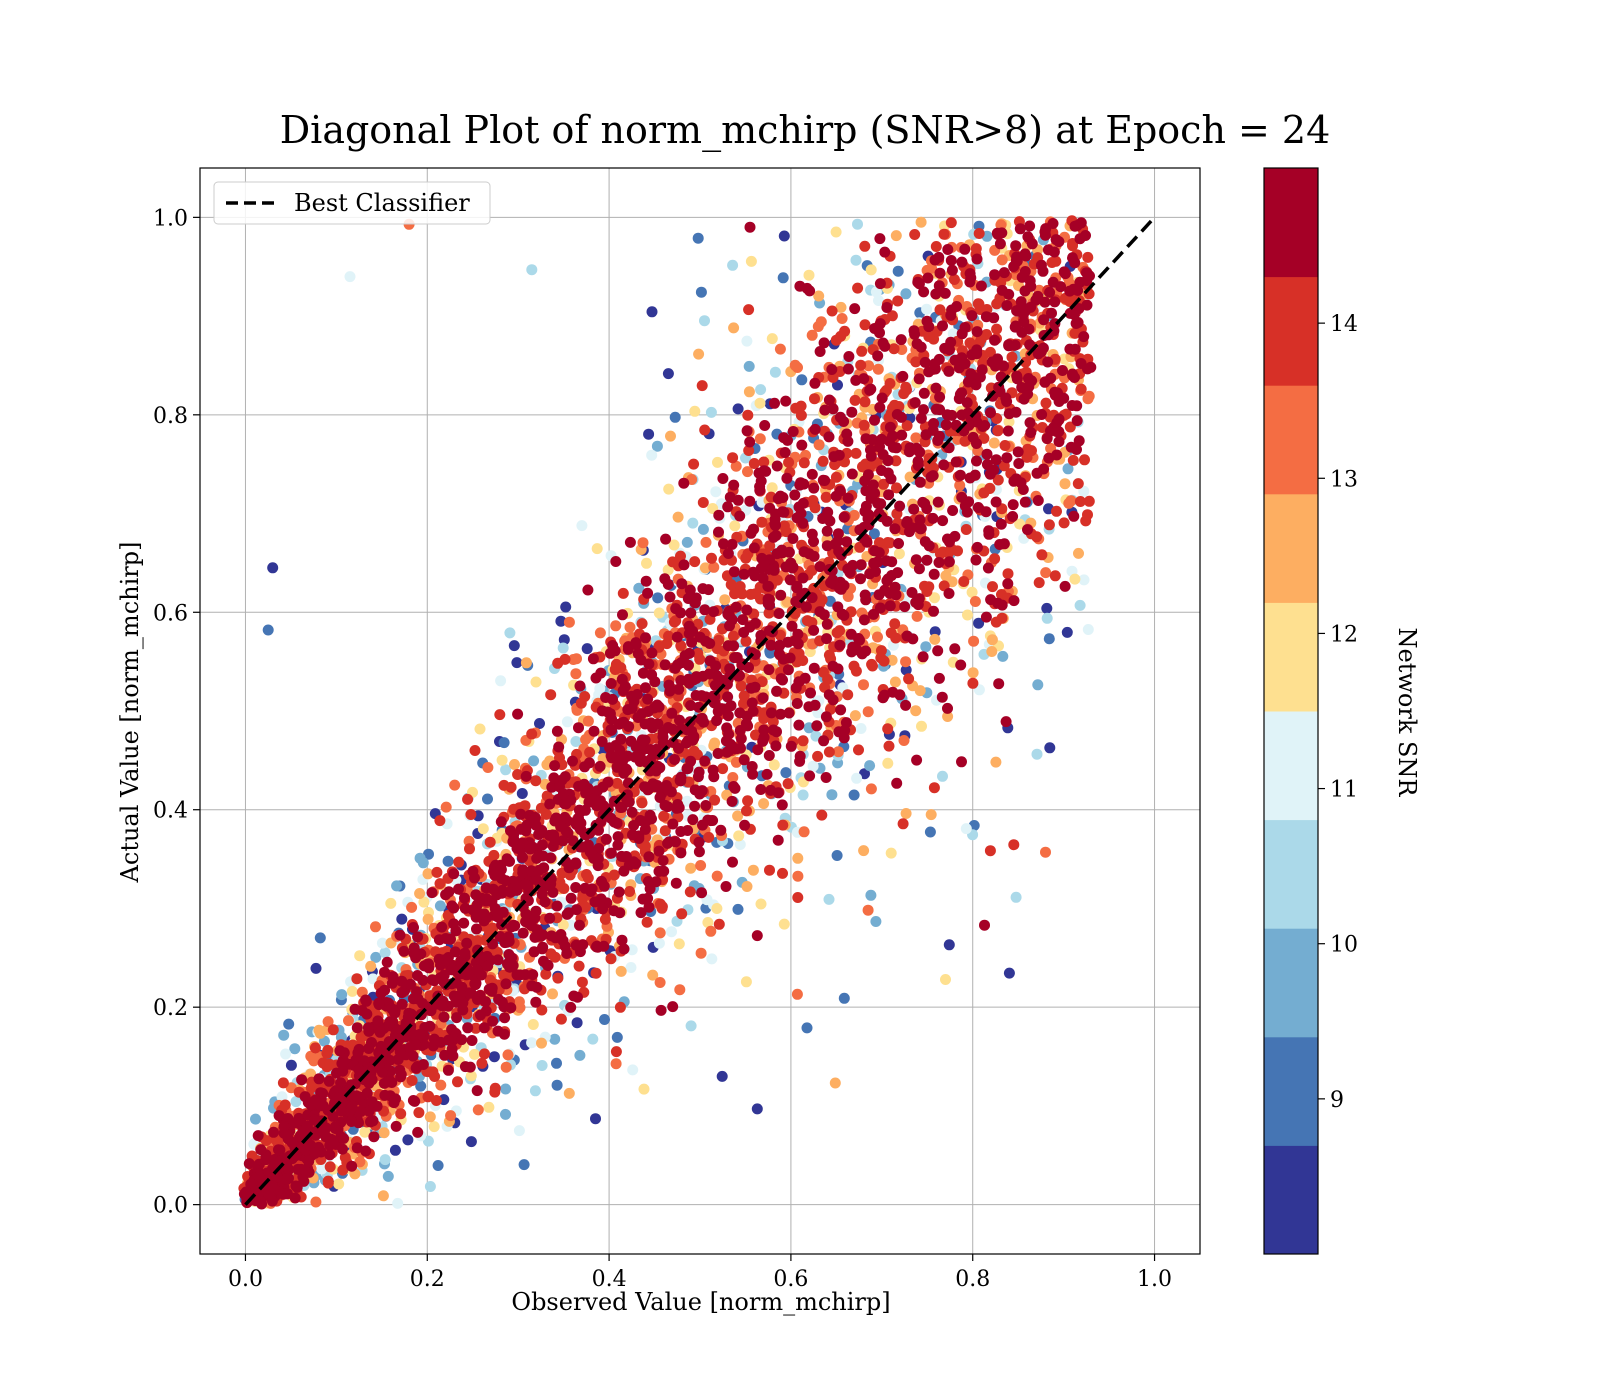  What do you see at coordinates (1291, 1200) in the screenshot?
I see `colorbar-segment` at bounding box center [1291, 1200].